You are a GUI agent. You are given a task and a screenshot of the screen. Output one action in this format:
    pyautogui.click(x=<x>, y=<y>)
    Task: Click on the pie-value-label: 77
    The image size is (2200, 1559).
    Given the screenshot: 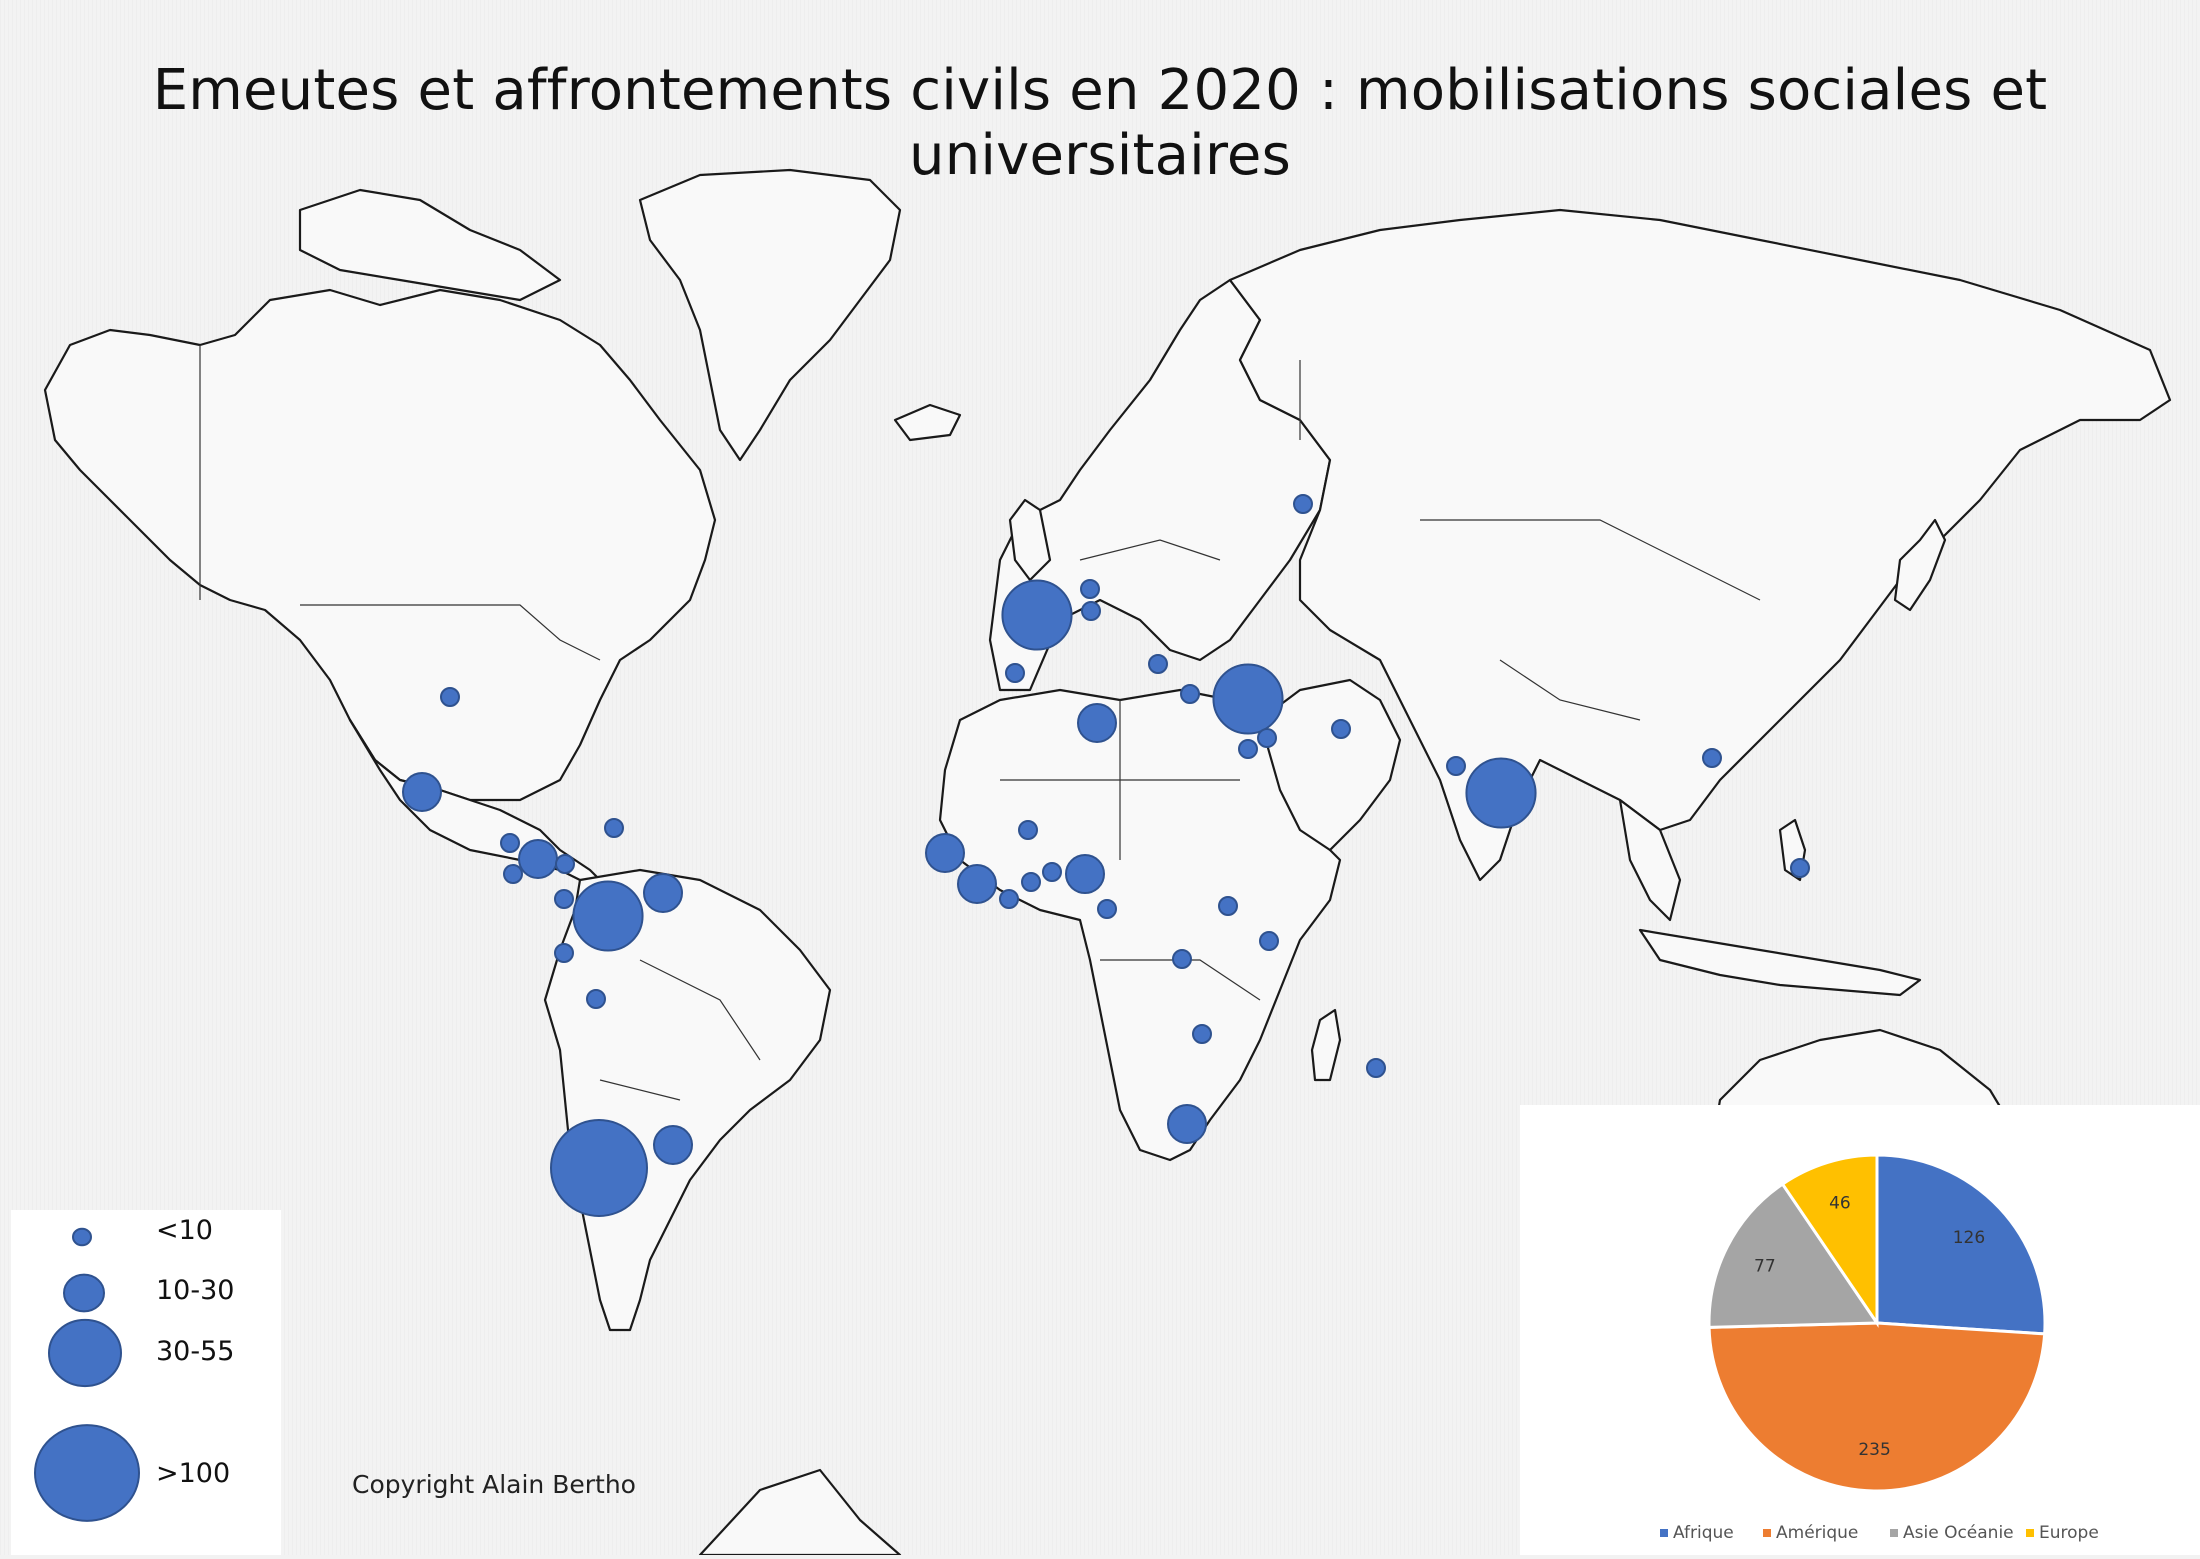 What is the action you would take?
    pyautogui.click(x=1765, y=1267)
    